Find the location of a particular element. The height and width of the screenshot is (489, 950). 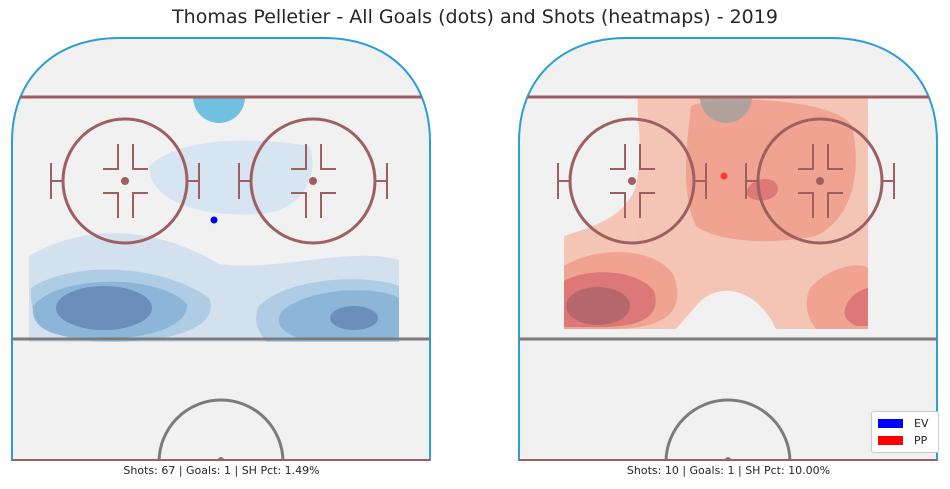

legend-swatch-pp is located at coordinates (890, 440).